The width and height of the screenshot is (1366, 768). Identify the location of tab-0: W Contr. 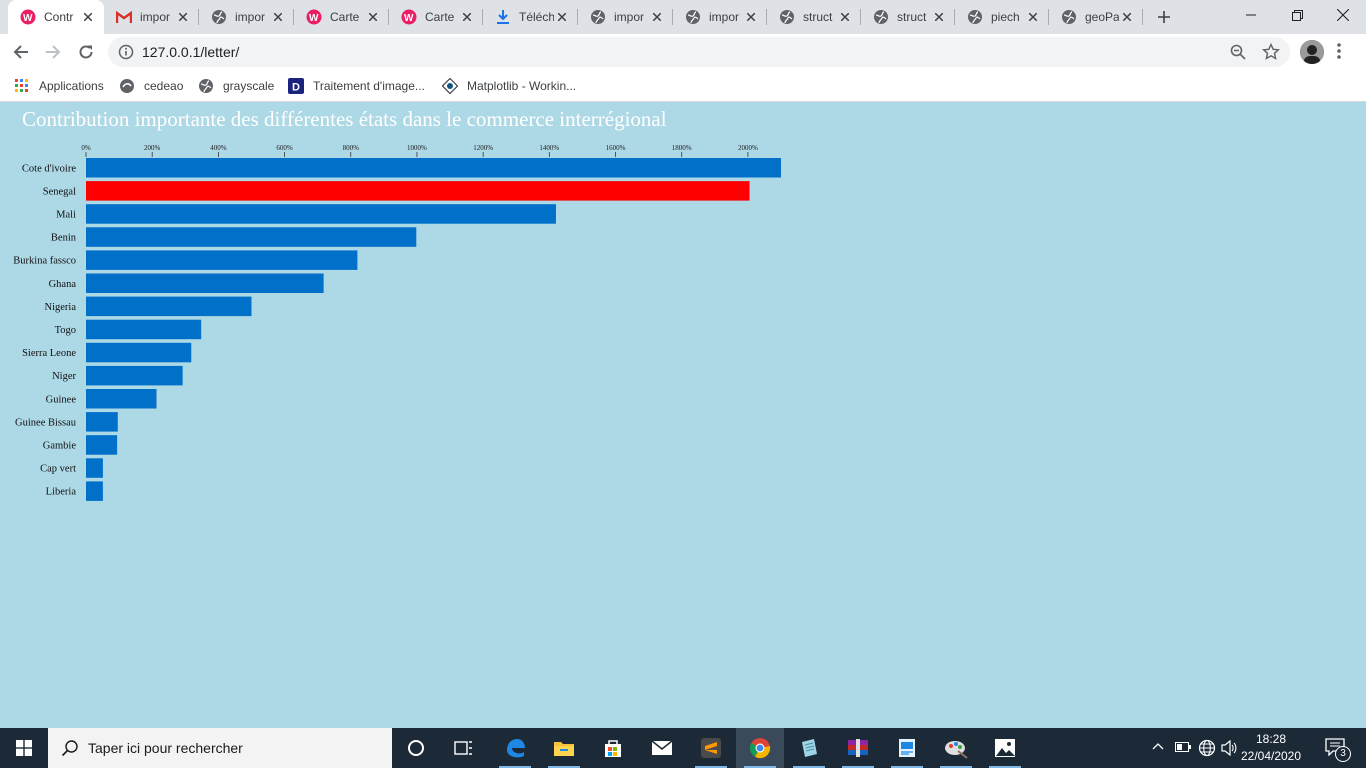
(56, 17).